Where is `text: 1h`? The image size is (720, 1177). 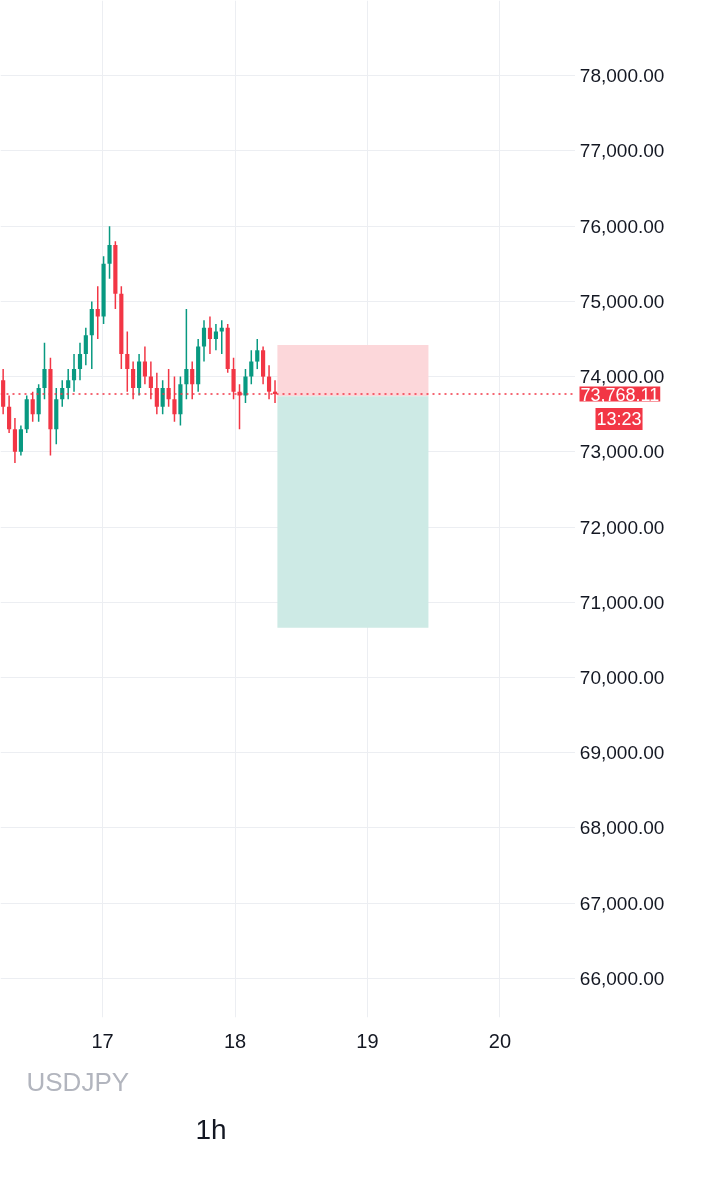
text: 1h is located at coordinates (211, 1129).